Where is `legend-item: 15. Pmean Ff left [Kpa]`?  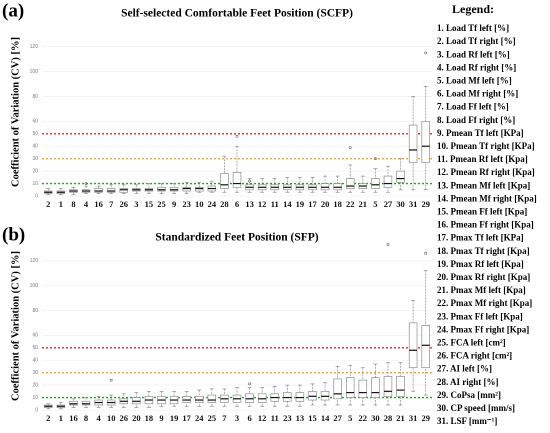
legend-item: 15. Pmean Ff left [Kpa] is located at coordinates (482, 211).